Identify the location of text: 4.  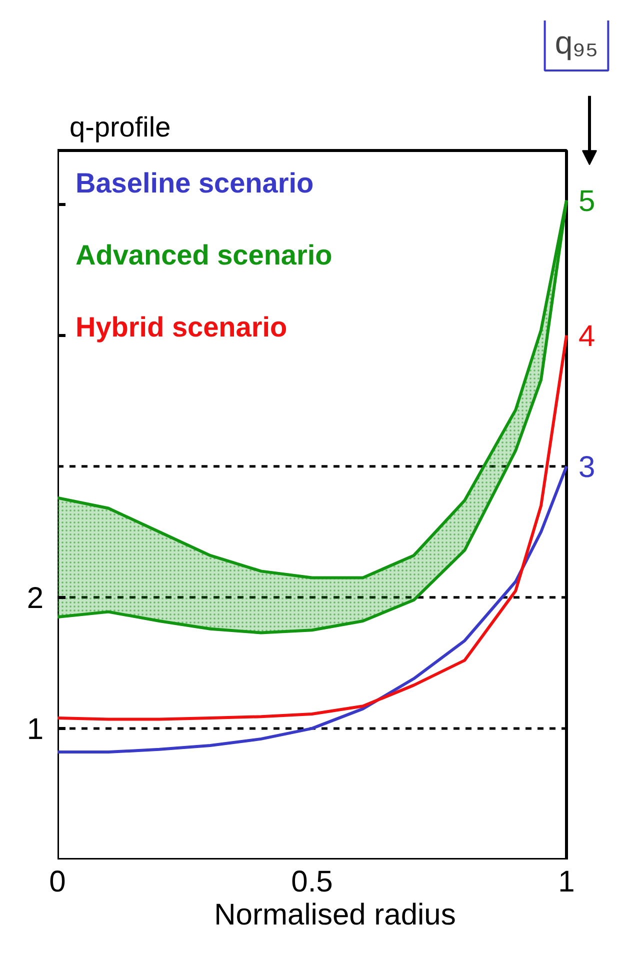
(587, 336).